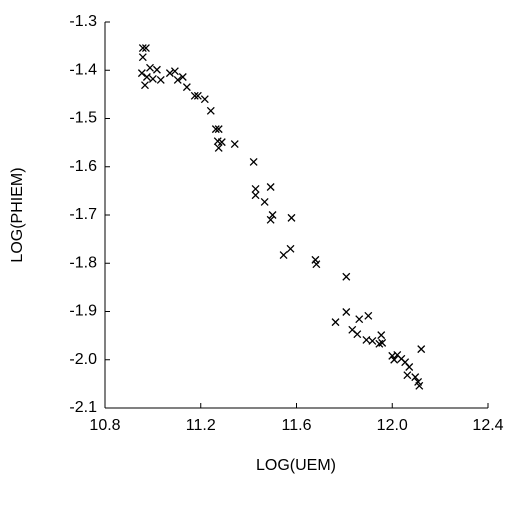 Image resolution: width=515 pixels, height=505 pixels. Describe the element at coordinates (83, 118) in the screenshot. I see `y-tick-label: -1.5` at that location.